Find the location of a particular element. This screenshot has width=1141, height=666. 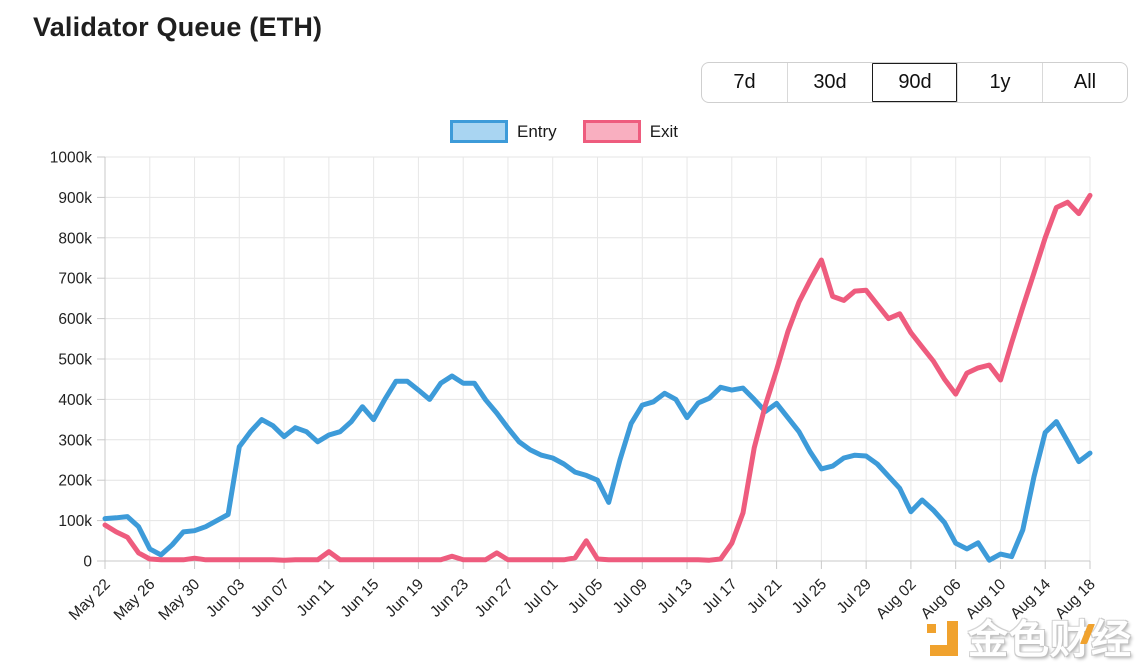

x-axis-label: Jul 01 is located at coordinates (540, 596).